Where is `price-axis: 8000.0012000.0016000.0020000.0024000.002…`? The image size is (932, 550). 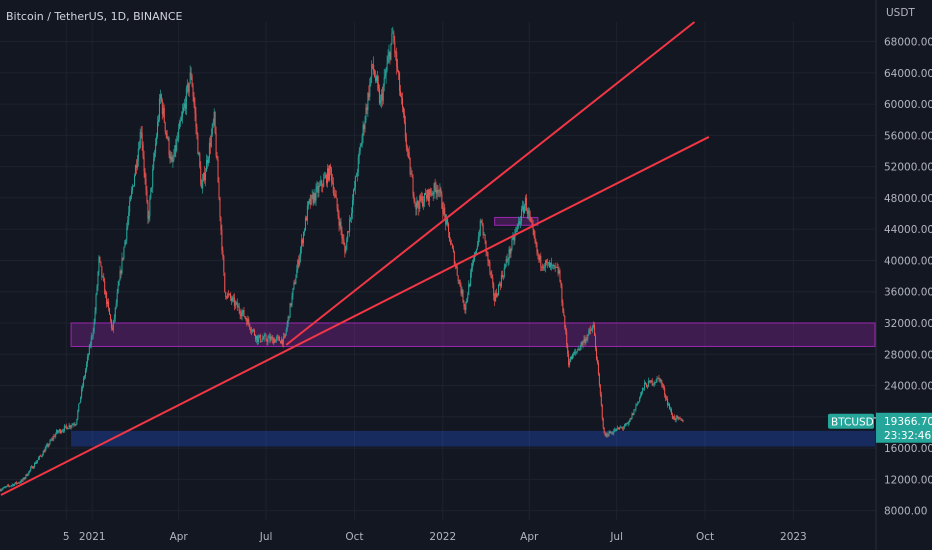 price-axis: 8000.0012000.0016000.0020000.0024000.002… is located at coordinates (908, 277).